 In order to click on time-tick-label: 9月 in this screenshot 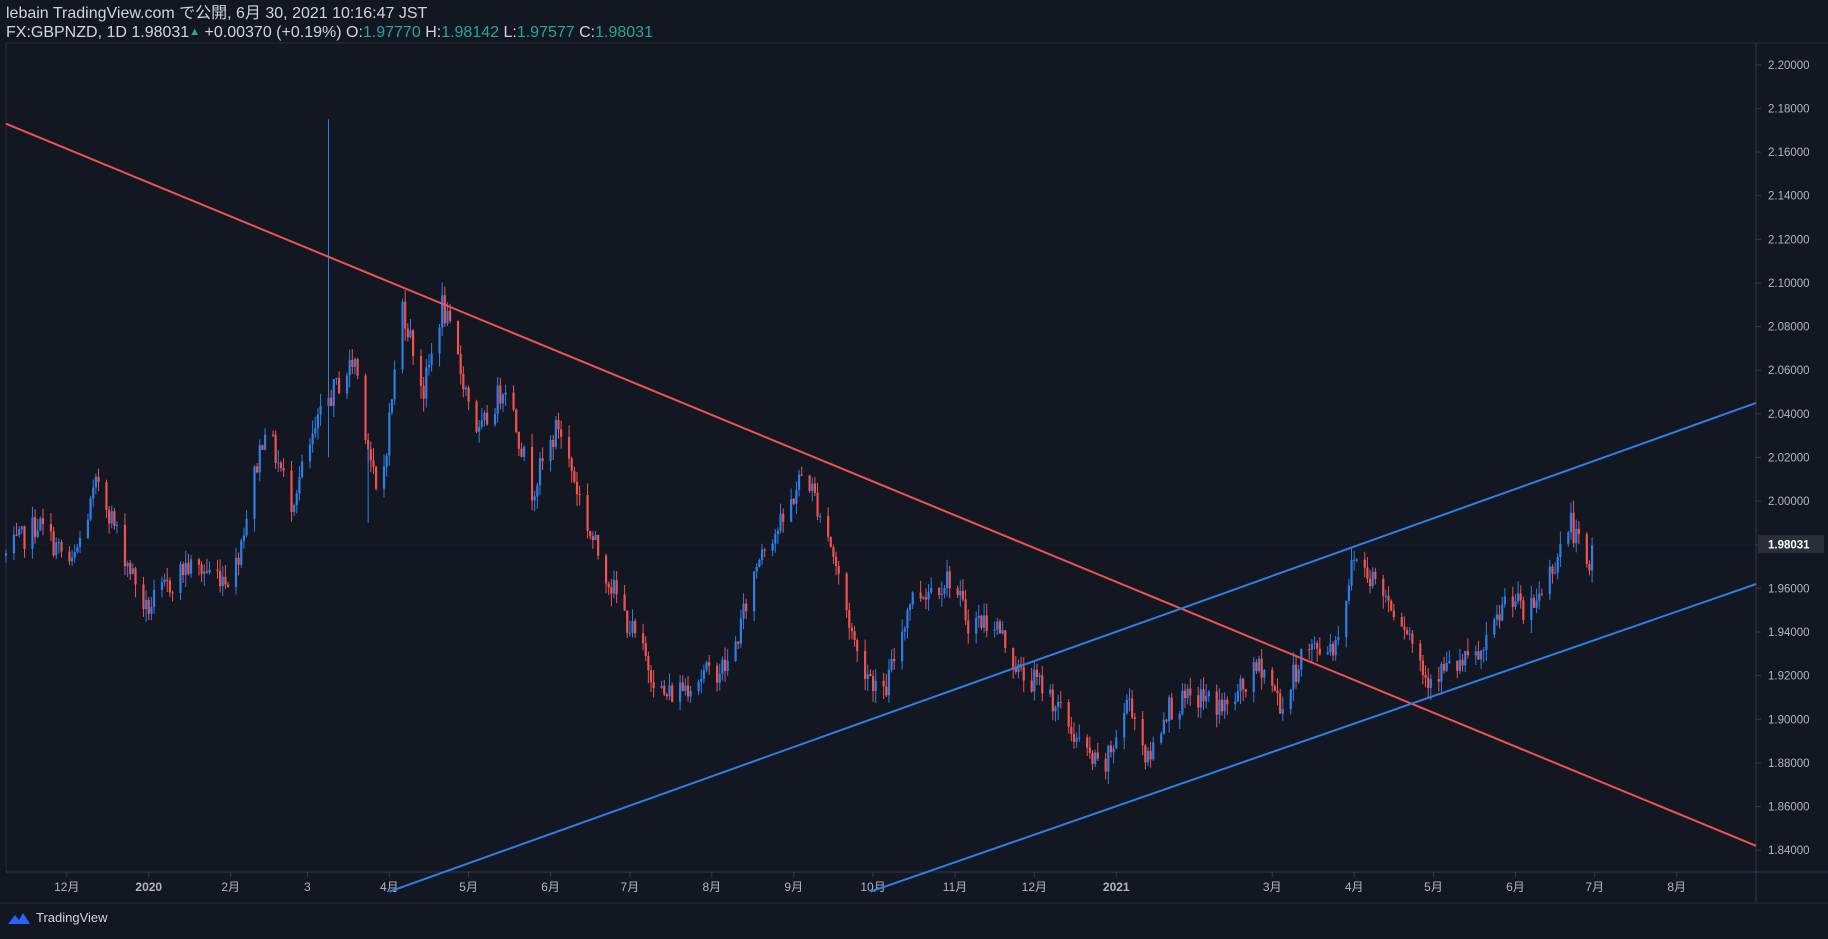, I will do `click(793, 887)`.